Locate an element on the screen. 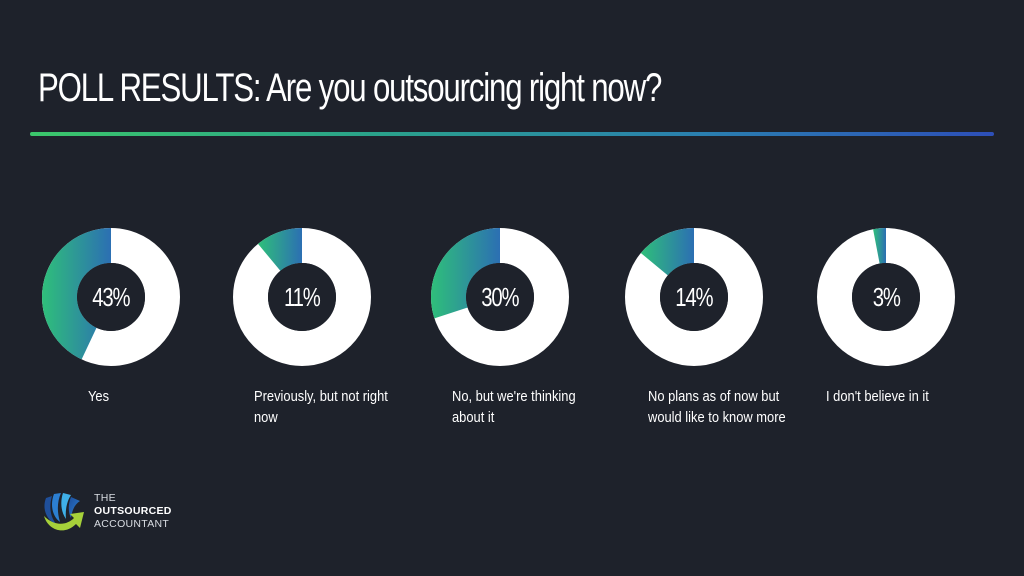  donut-percentage: 14% is located at coordinates (694, 296).